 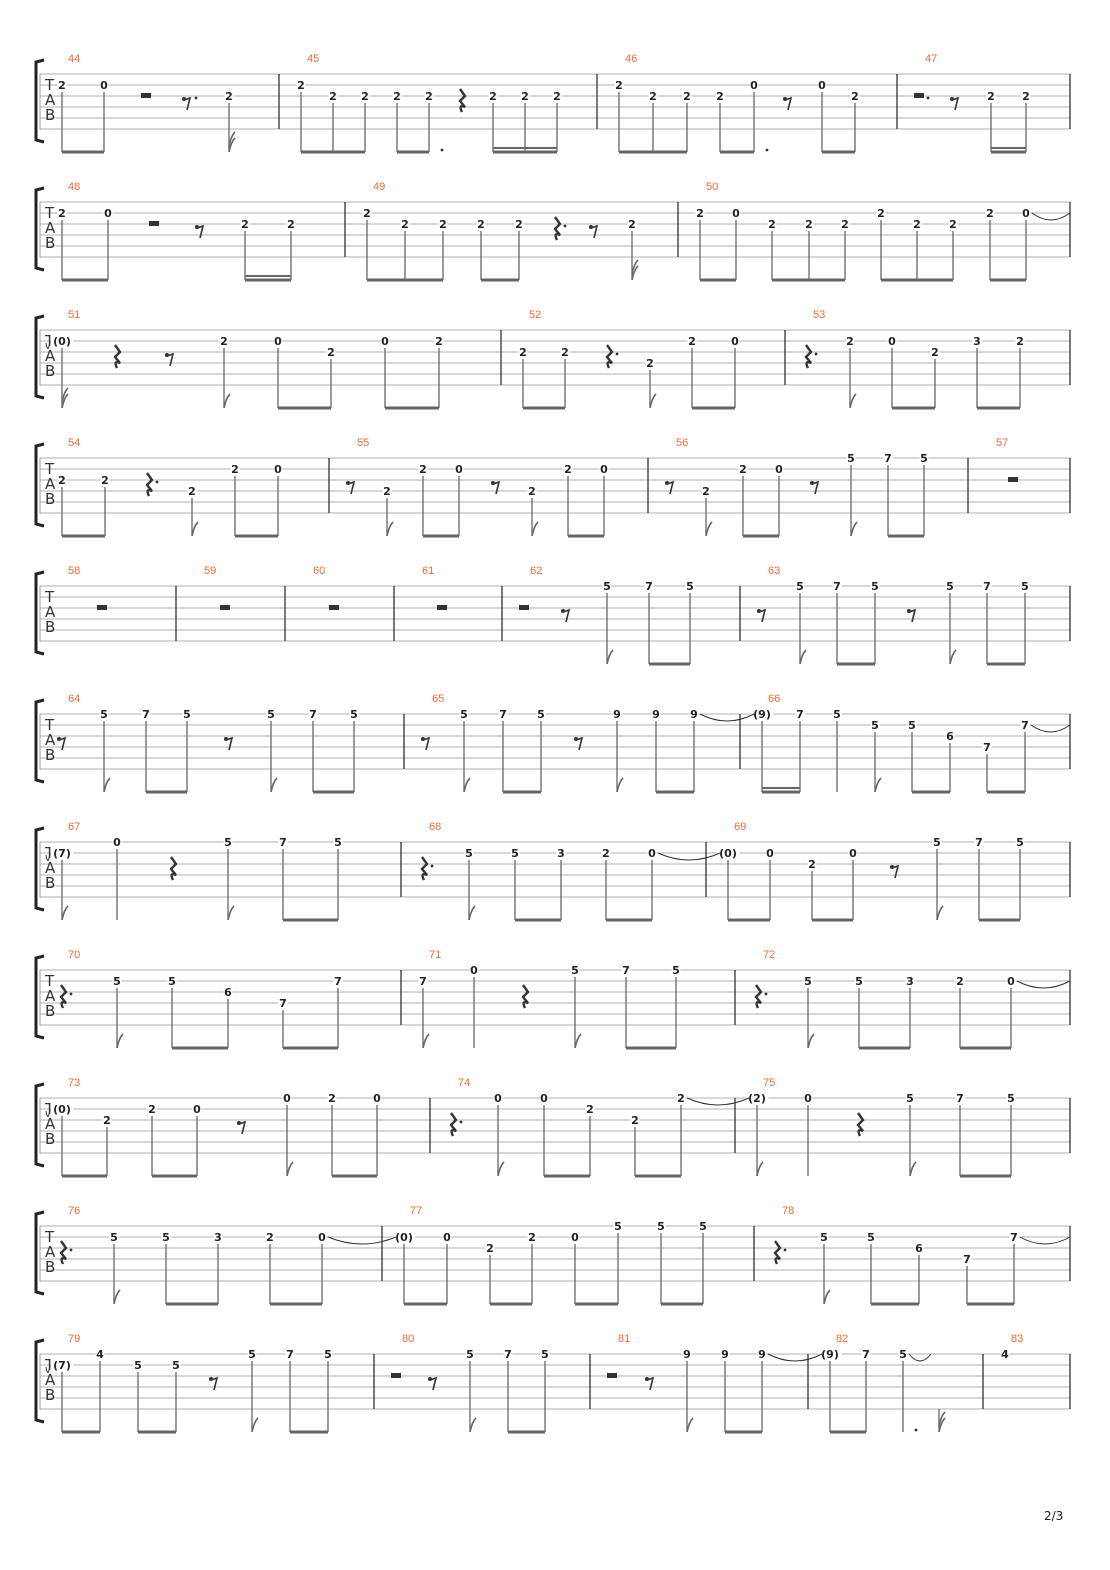 What do you see at coordinates (39, 613) in the screenshot?
I see `system-bracket` at bounding box center [39, 613].